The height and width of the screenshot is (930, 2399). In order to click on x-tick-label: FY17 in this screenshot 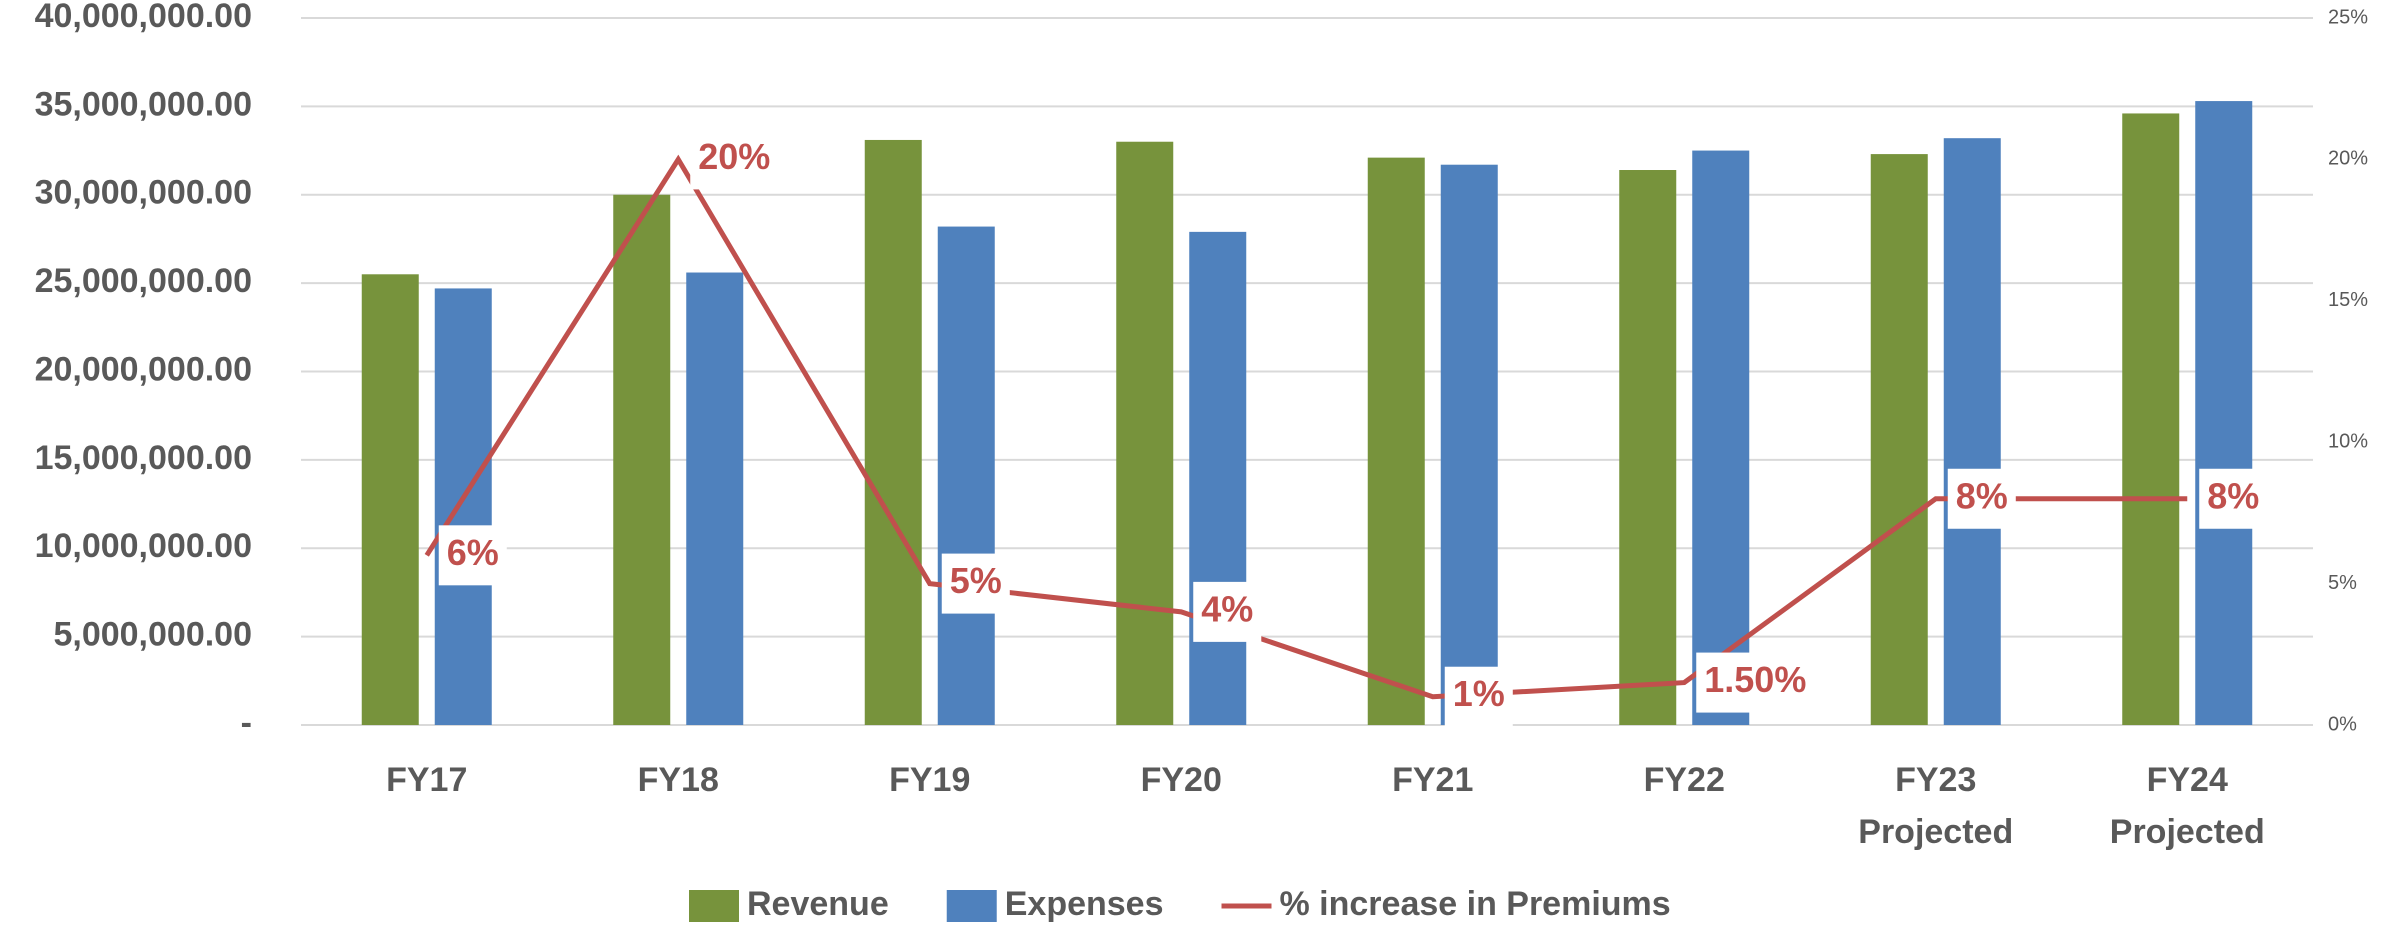, I will do `click(426, 780)`.